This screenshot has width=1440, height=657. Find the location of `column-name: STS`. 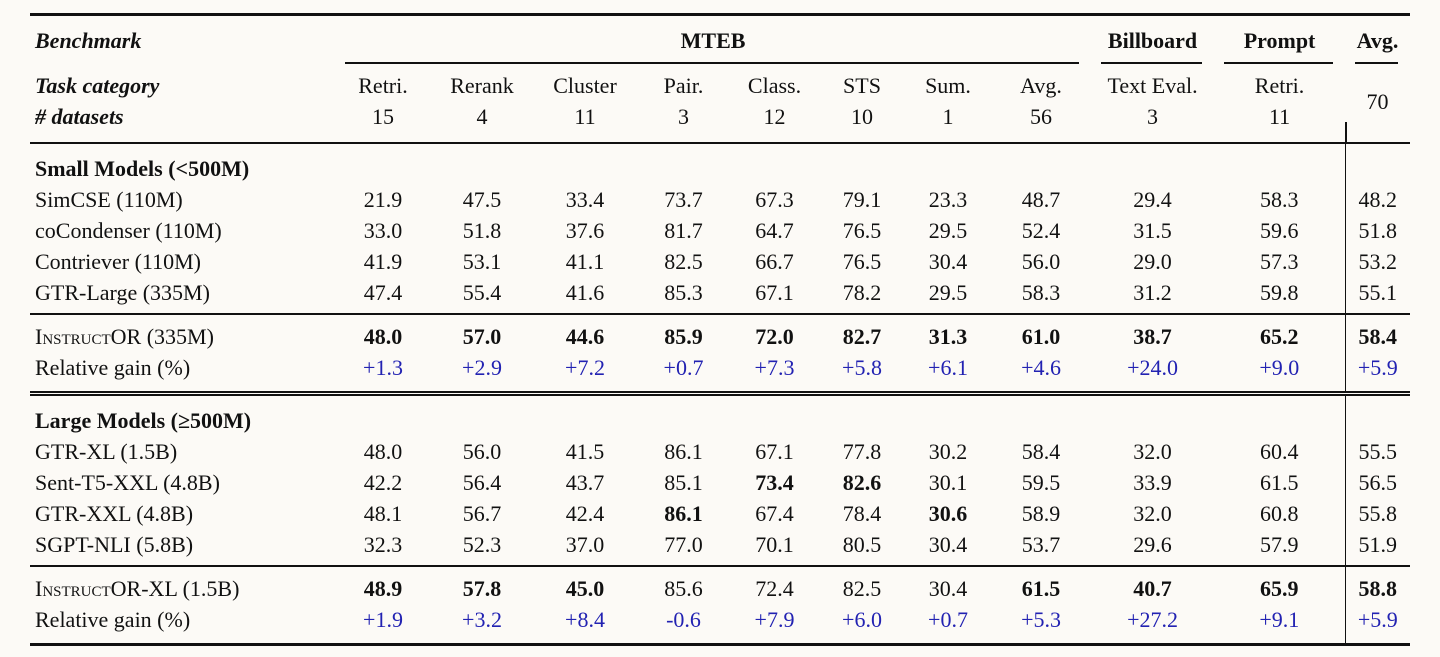

column-name: STS is located at coordinates (862, 85).